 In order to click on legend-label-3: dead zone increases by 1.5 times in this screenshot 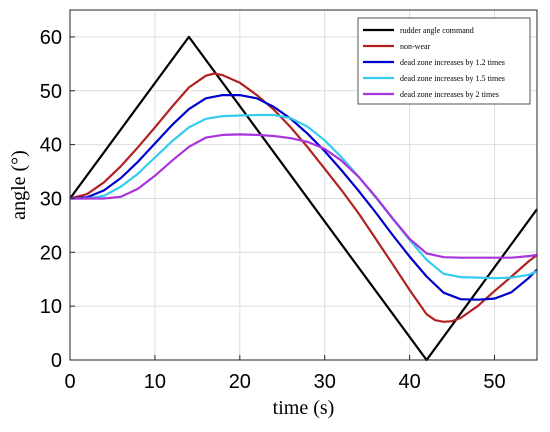, I will do `click(452, 78)`.